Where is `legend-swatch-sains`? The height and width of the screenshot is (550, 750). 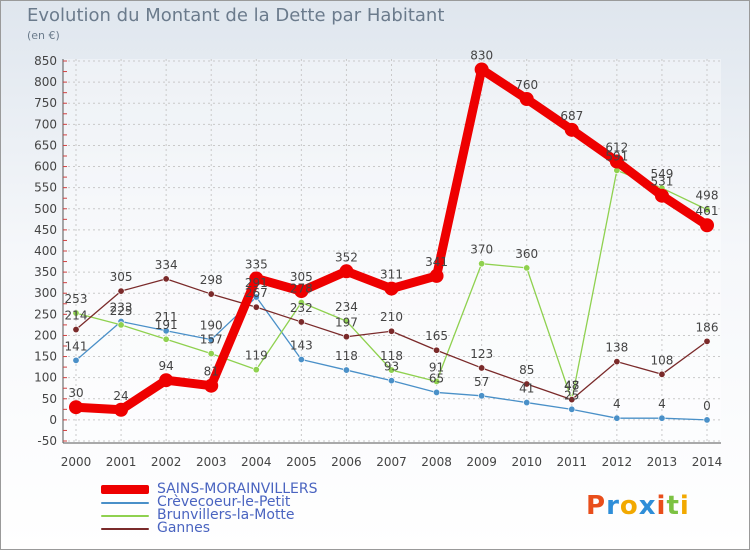
legend-swatch-sains is located at coordinates (125, 489).